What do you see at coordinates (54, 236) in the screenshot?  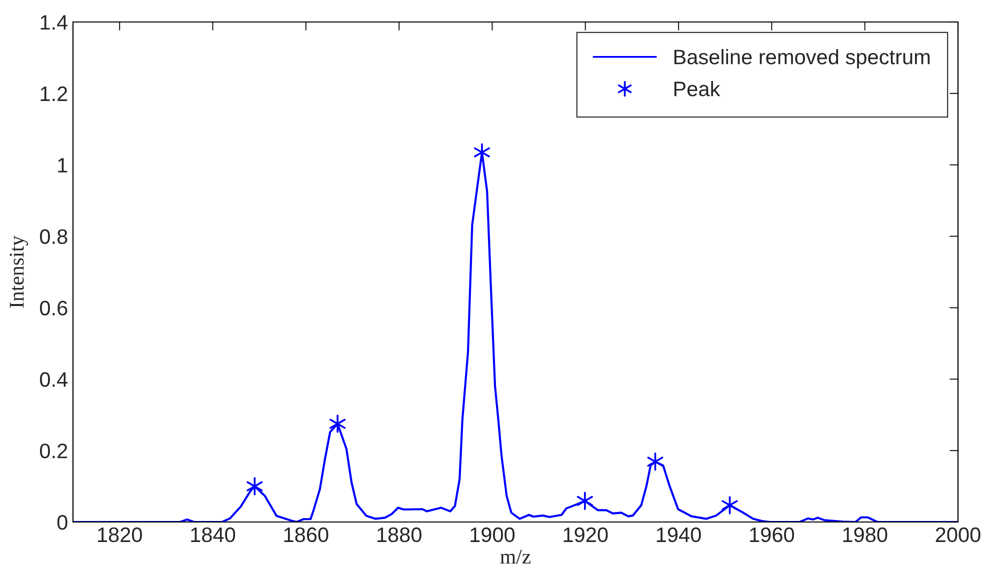 I see `y-tick-label: 0.8` at bounding box center [54, 236].